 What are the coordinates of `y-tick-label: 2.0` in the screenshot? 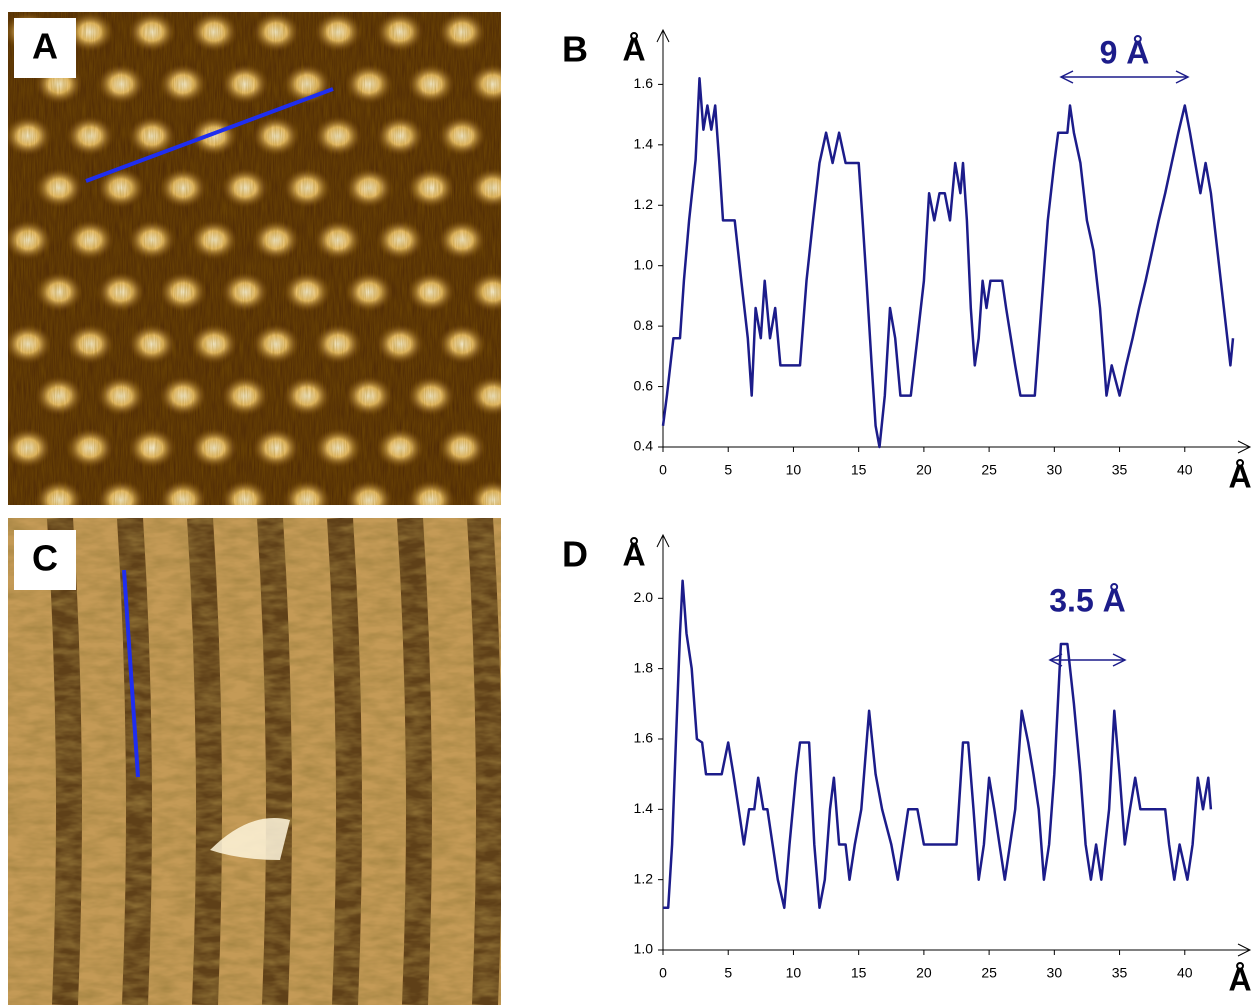 It's located at (644, 597).